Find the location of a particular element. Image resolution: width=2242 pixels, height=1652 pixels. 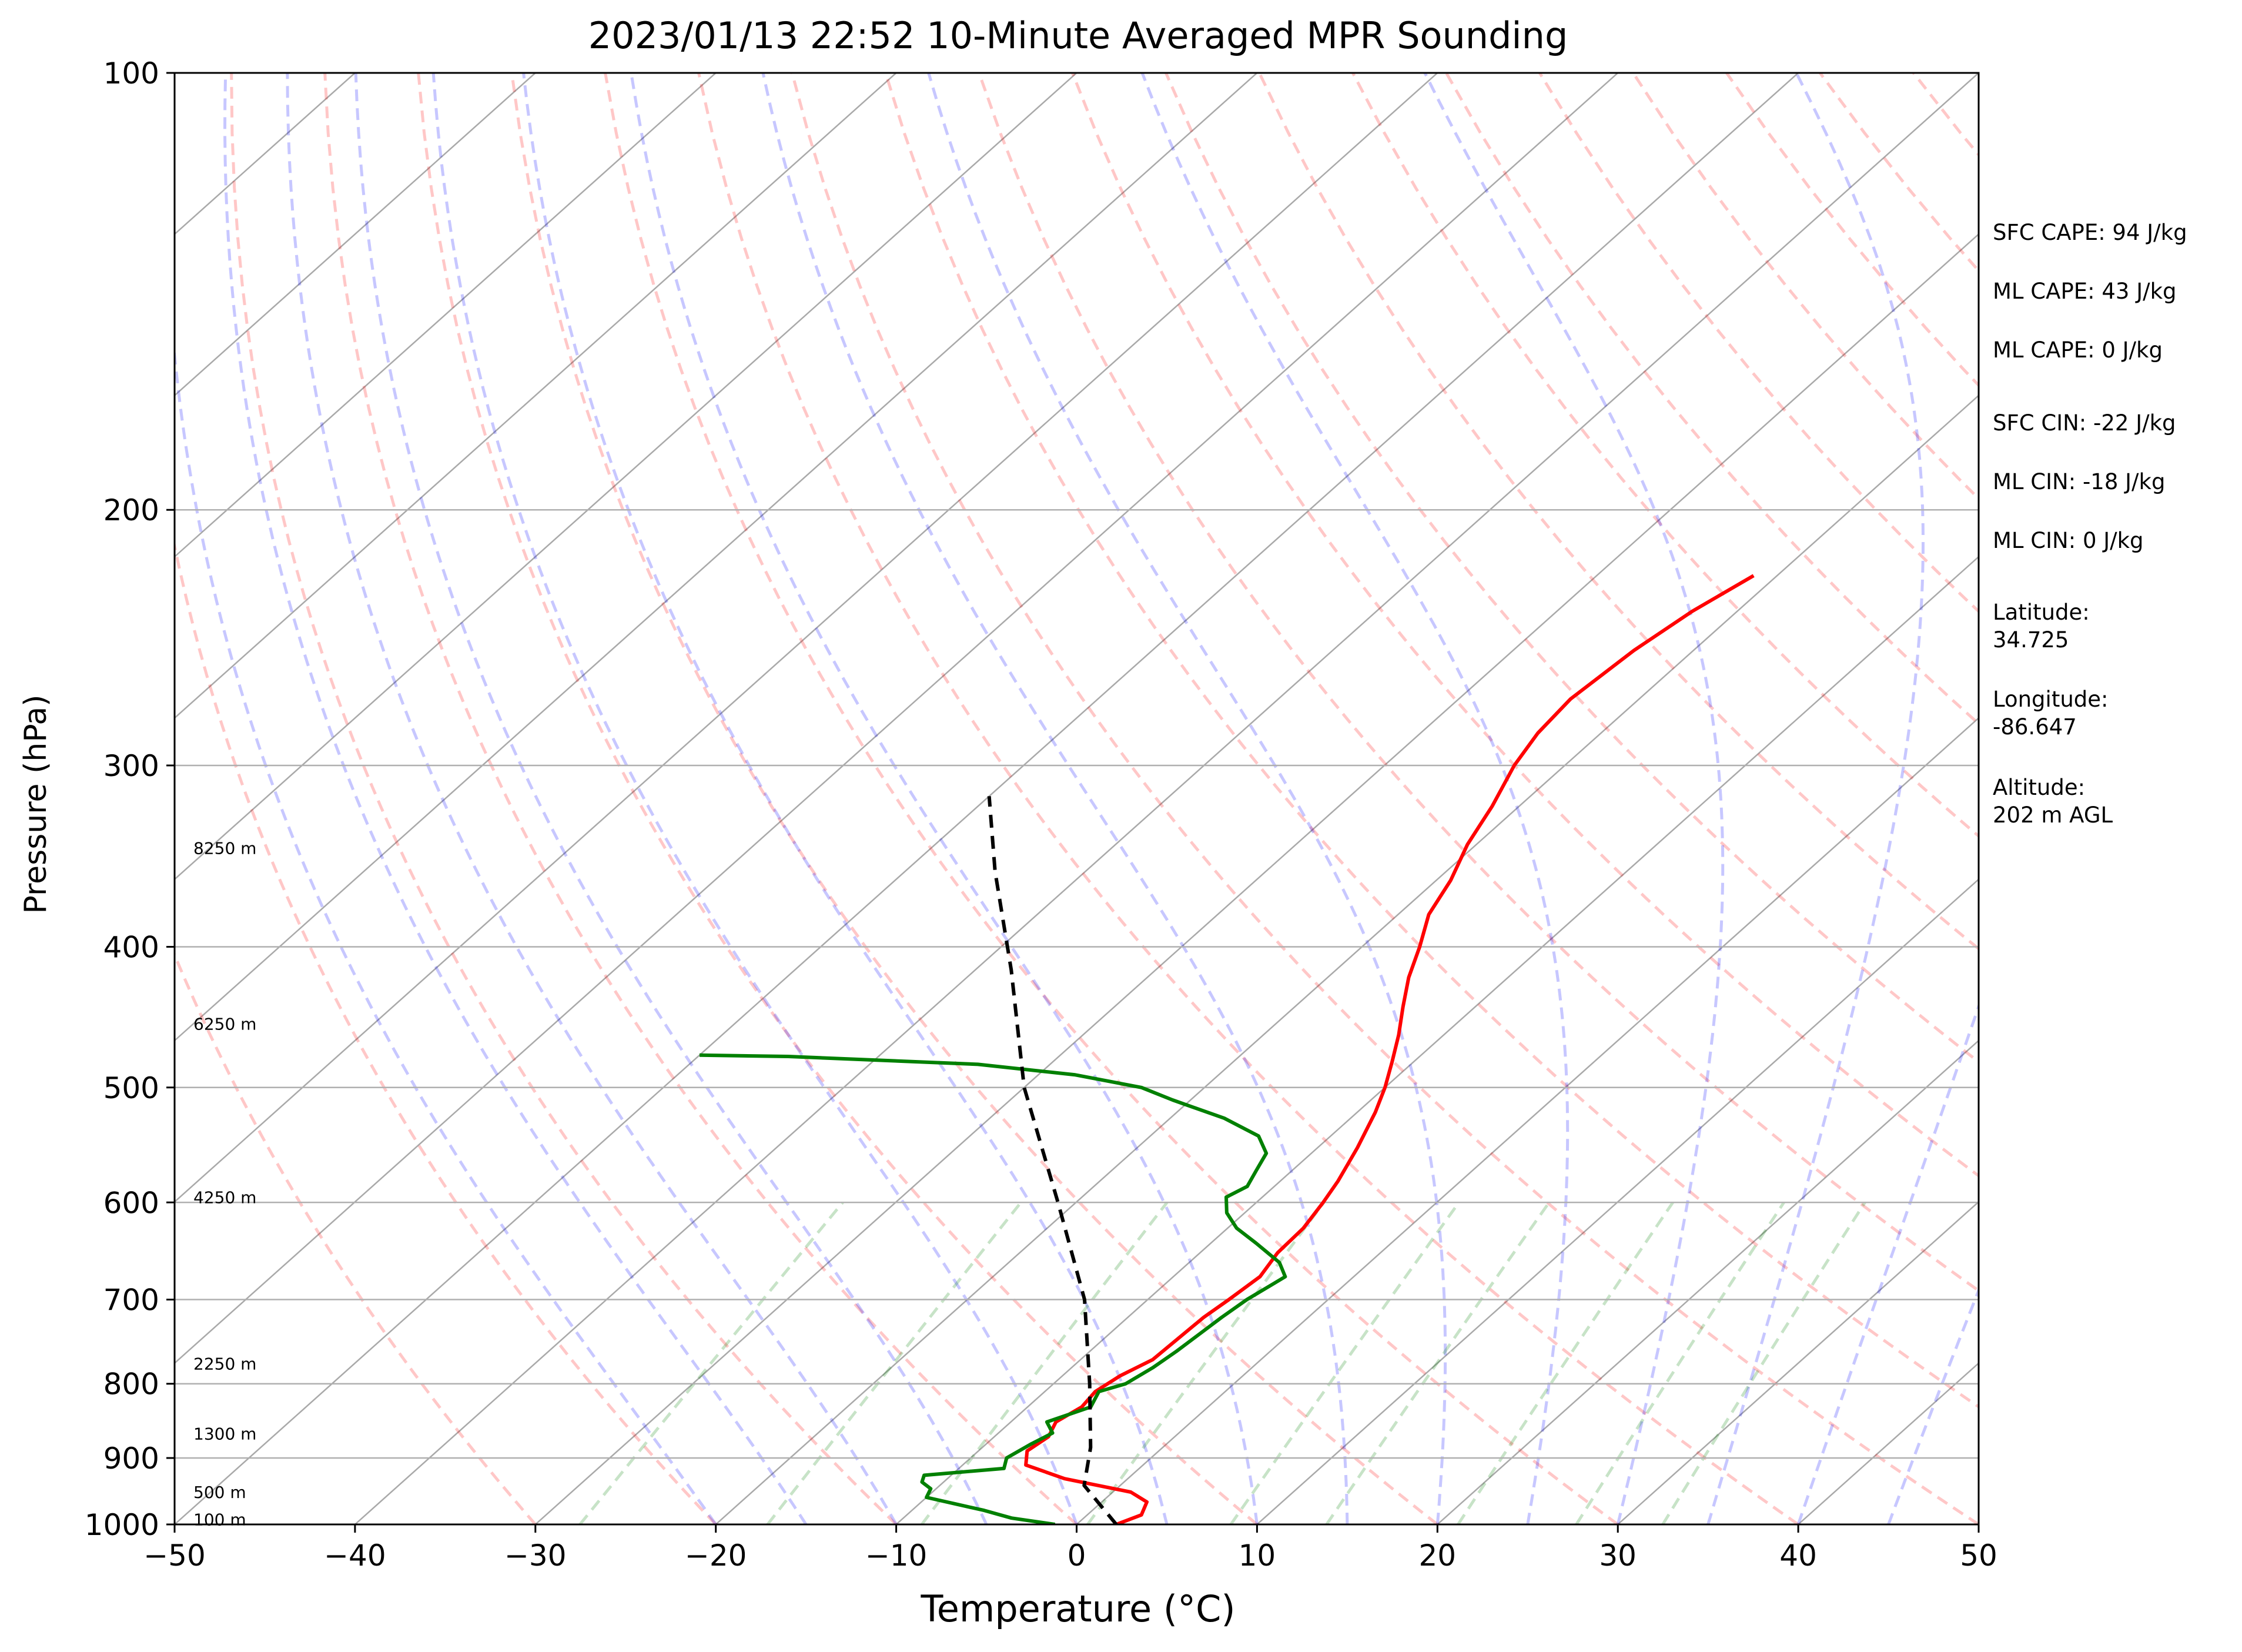

x-axis: −50 −40 −30 −20 −10 0 10 20 30 40 50 is located at coordinates (1070, 1549).